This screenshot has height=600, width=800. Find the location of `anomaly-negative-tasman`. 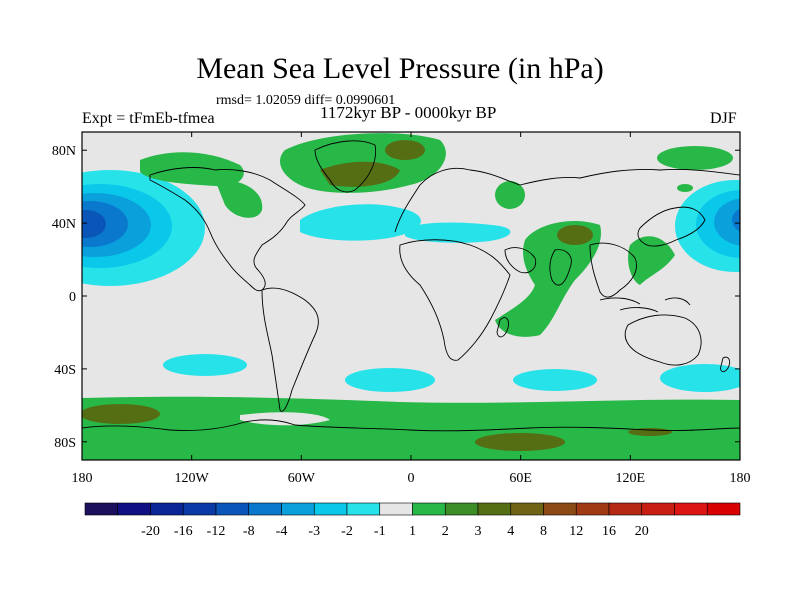

anomaly-negative-tasman is located at coordinates (700, 378).